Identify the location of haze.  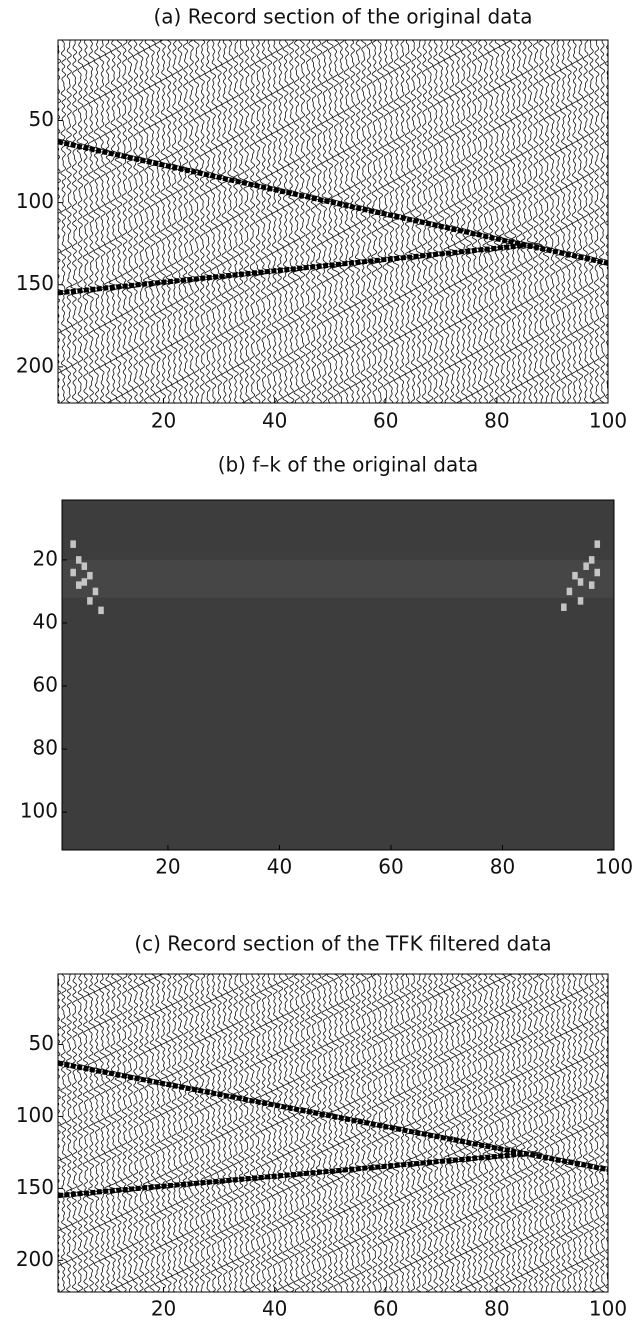
(338, 578).